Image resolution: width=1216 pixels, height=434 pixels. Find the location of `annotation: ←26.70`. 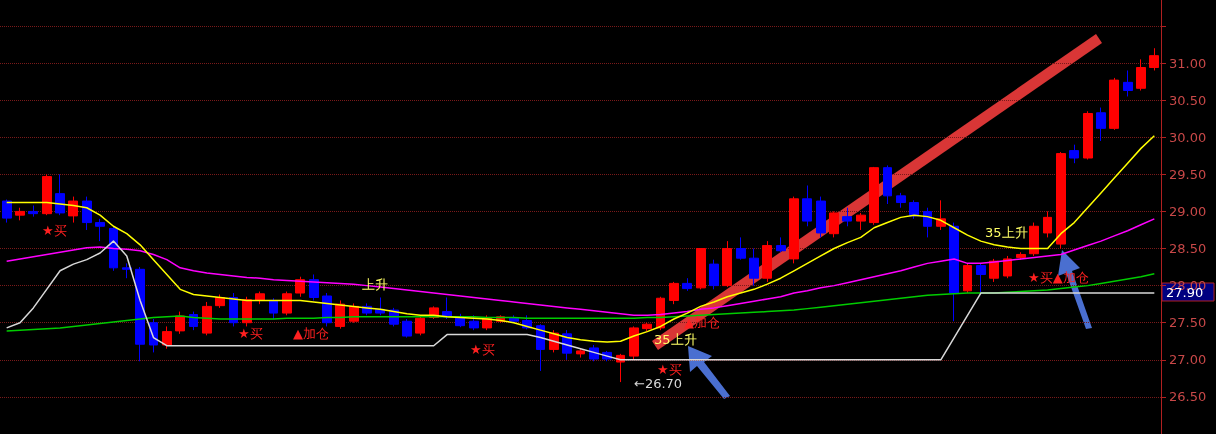

annotation: ←26.70 is located at coordinates (658, 383).